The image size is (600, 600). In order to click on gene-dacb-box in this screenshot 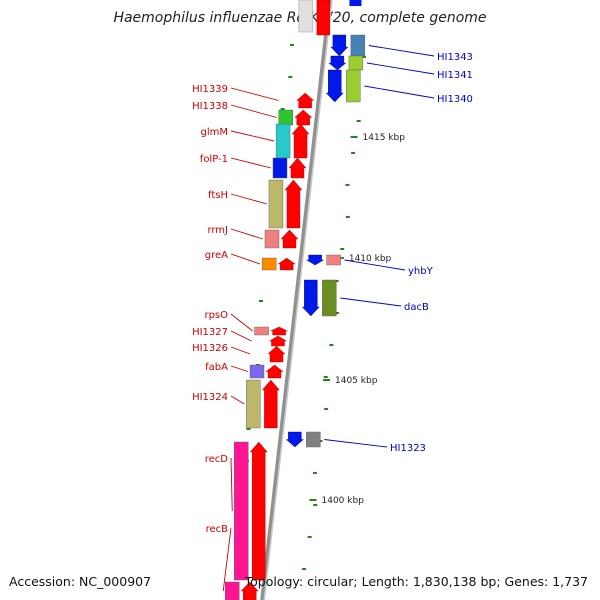, I will do `click(329, 298)`.